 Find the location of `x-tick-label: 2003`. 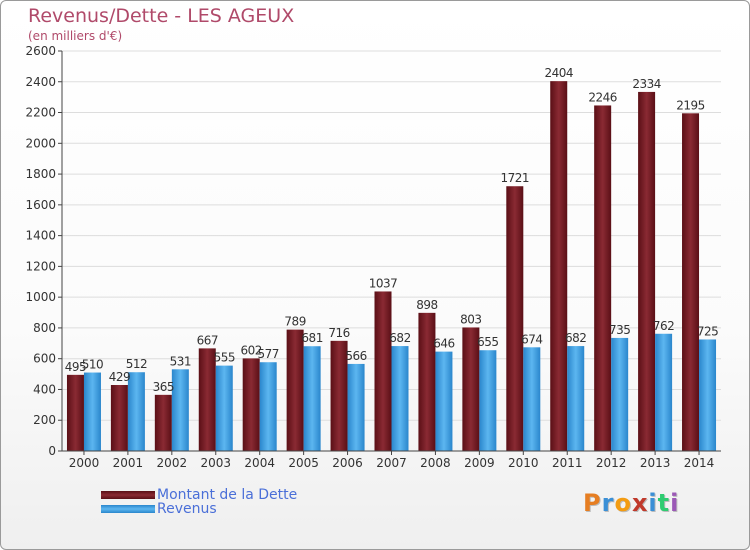

x-tick-label: 2003 is located at coordinates (215, 463).